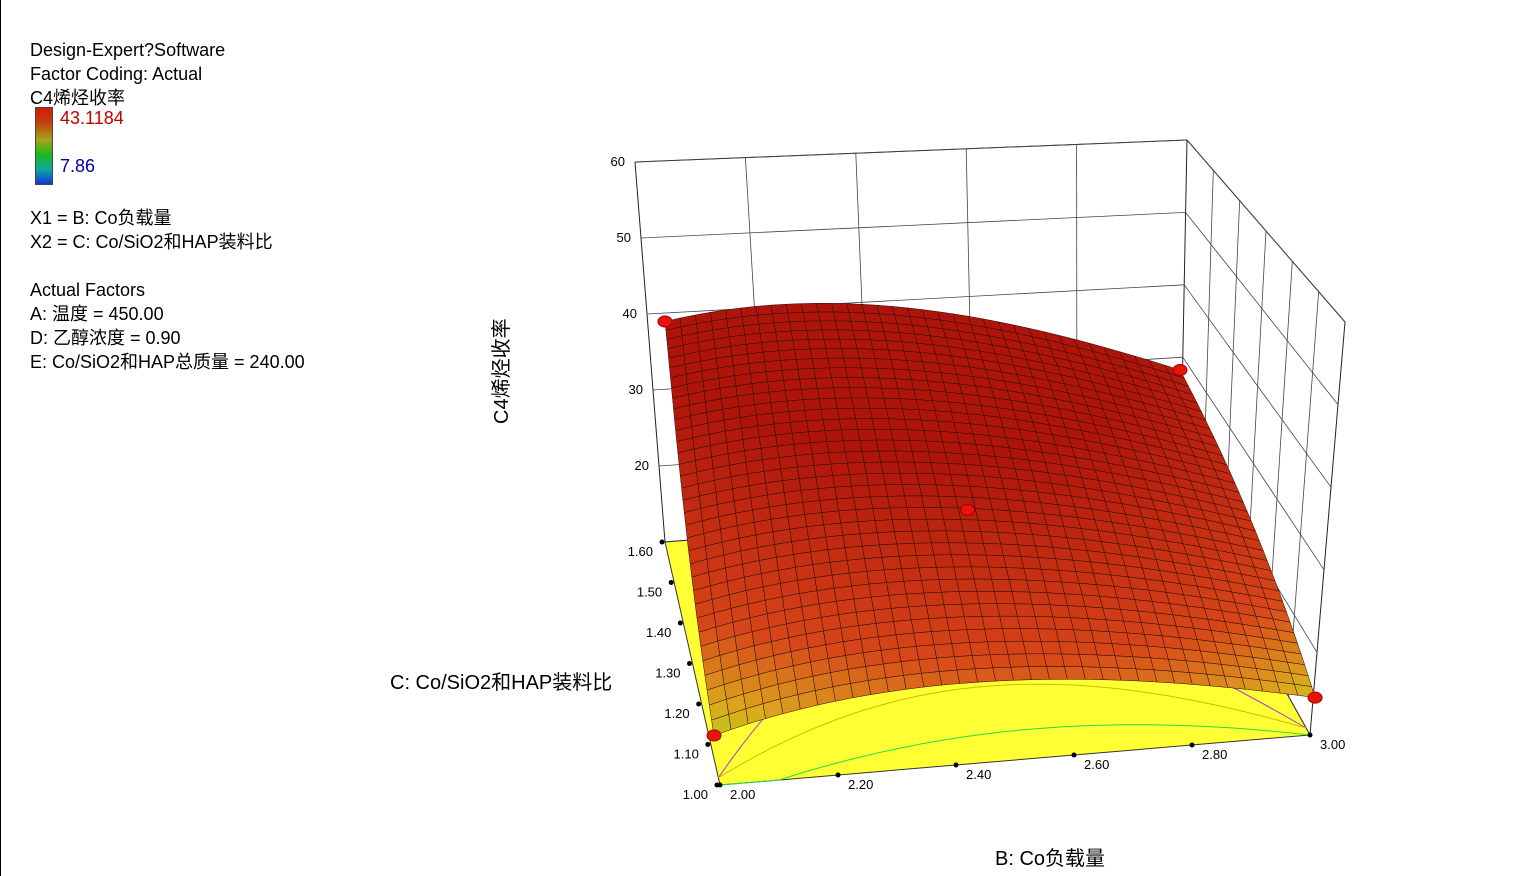 The height and width of the screenshot is (876, 1535). What do you see at coordinates (501, 682) in the screenshot?
I see `y-axis-title: C: Co/SiO2和HAP装料比` at bounding box center [501, 682].